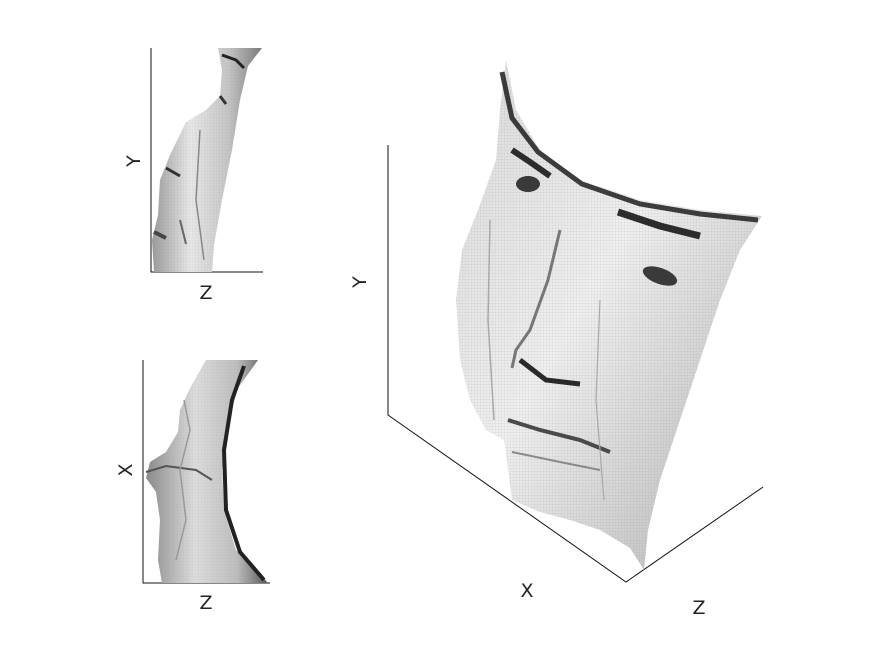 Image resolution: width=875 pixels, height=656 pixels. Describe the element at coordinates (205, 293) in the screenshot. I see `side-view-x-label: Z` at that location.